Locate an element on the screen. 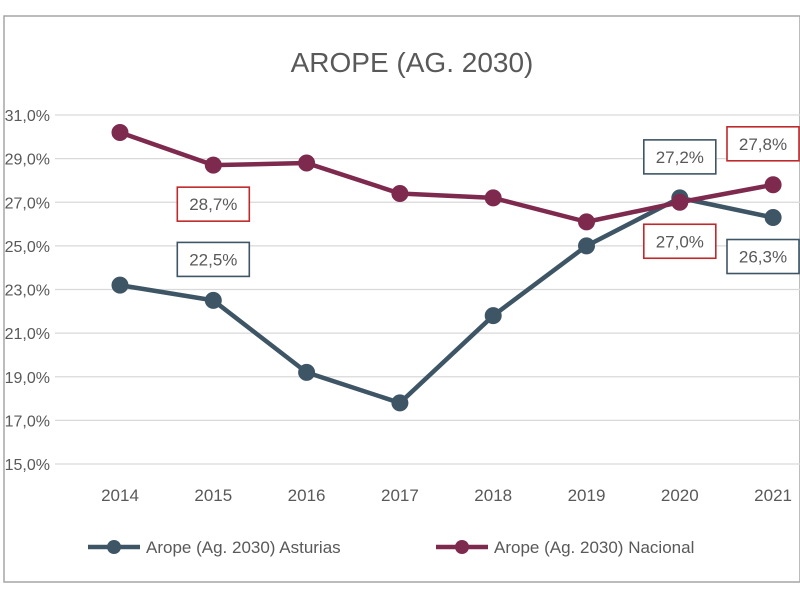  y-tick-label: 31,0% is located at coordinates (27, 116).